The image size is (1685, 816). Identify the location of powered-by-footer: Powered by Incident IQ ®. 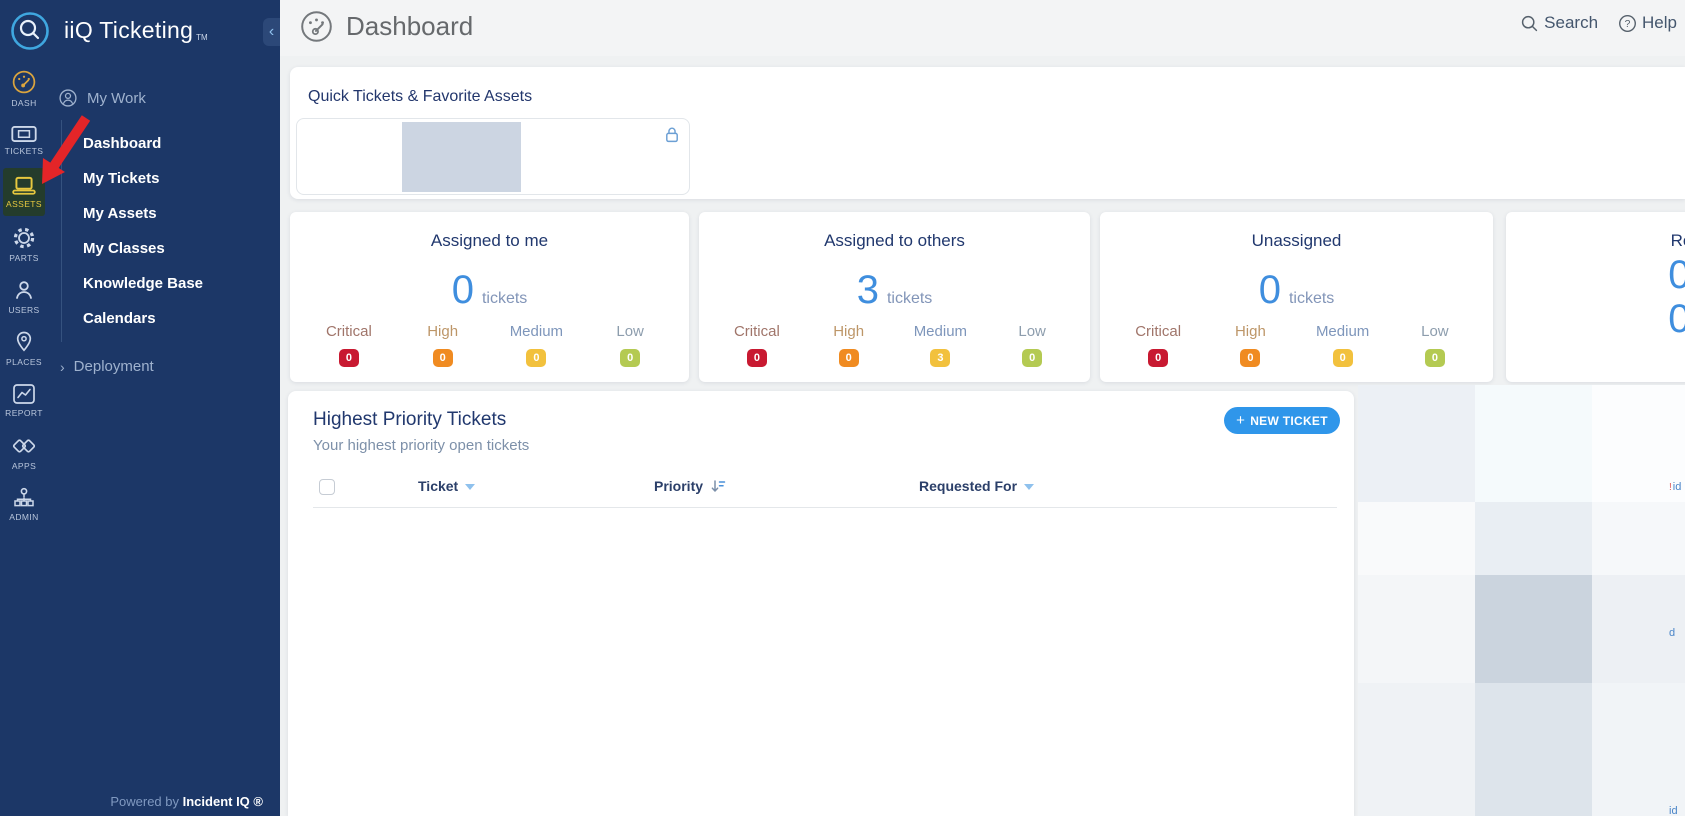
(186, 801).